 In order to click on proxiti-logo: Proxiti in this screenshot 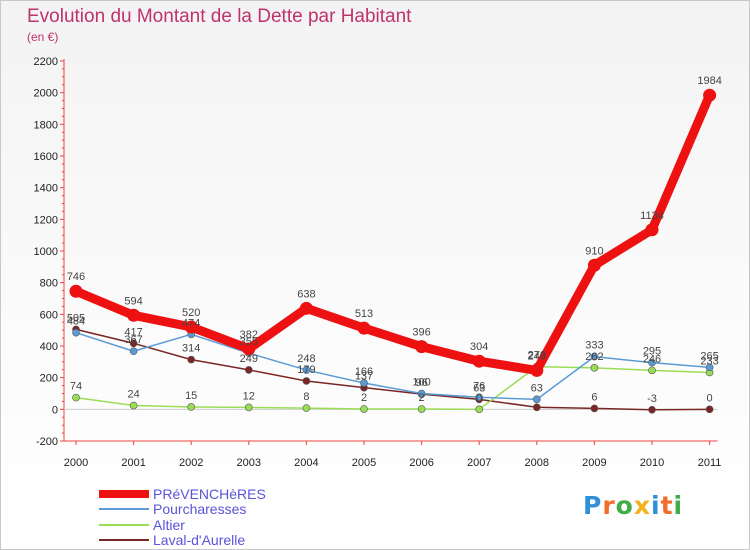, I will do `click(633, 505)`.